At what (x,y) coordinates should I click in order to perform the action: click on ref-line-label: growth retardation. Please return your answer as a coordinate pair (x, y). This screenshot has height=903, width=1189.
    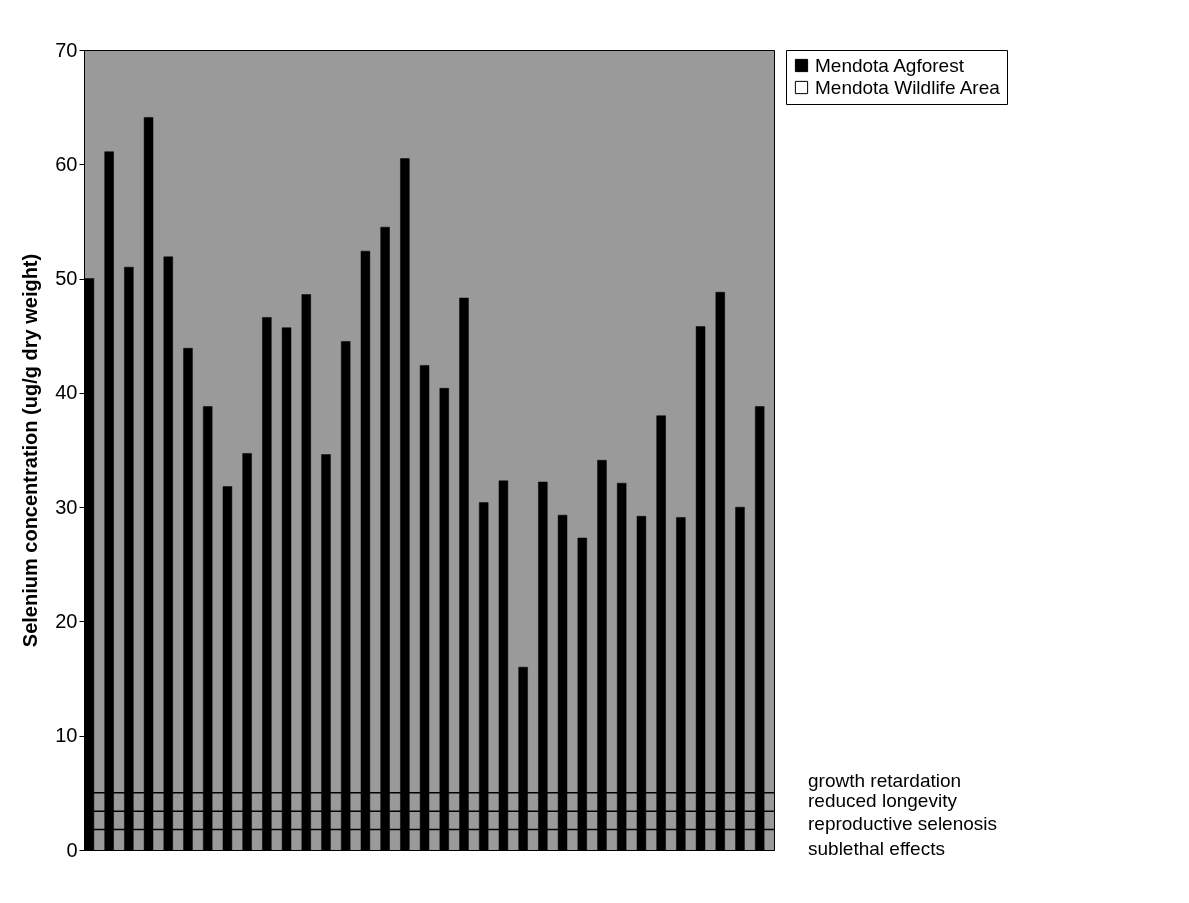
    Looking at the image, I should click on (885, 780).